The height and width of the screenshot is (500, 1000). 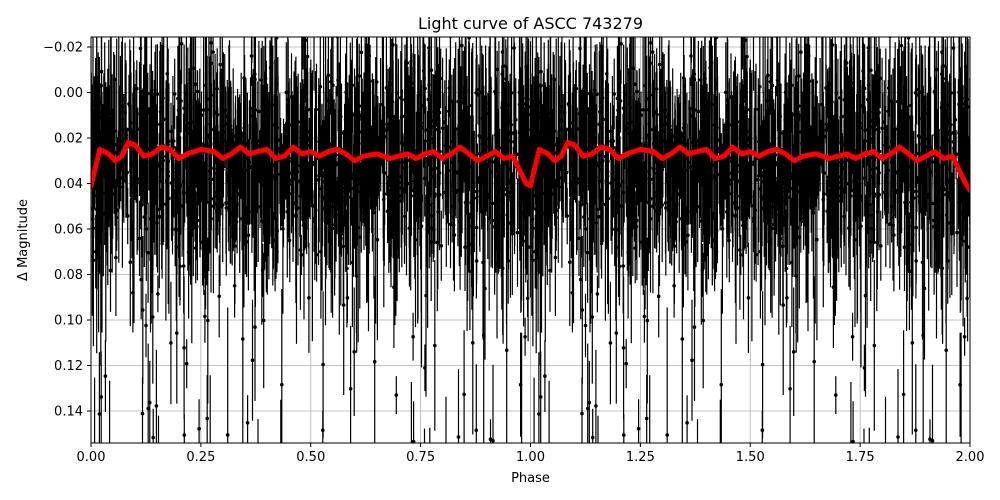 What do you see at coordinates (91, 457) in the screenshot?
I see `x-tick-label: 0.00` at bounding box center [91, 457].